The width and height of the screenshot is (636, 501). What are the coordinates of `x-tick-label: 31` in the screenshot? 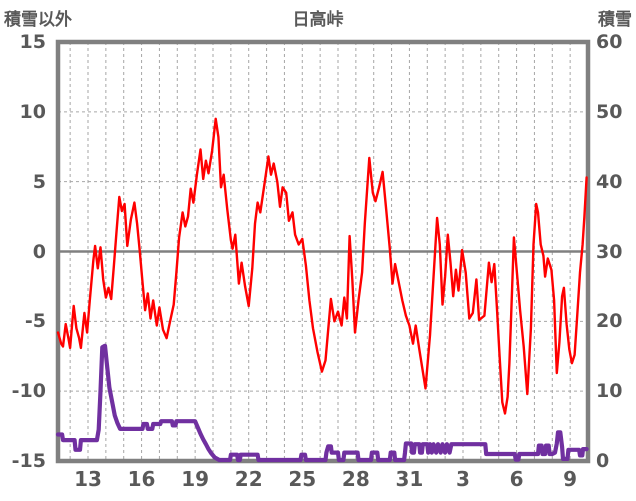 It's located at (409, 479).